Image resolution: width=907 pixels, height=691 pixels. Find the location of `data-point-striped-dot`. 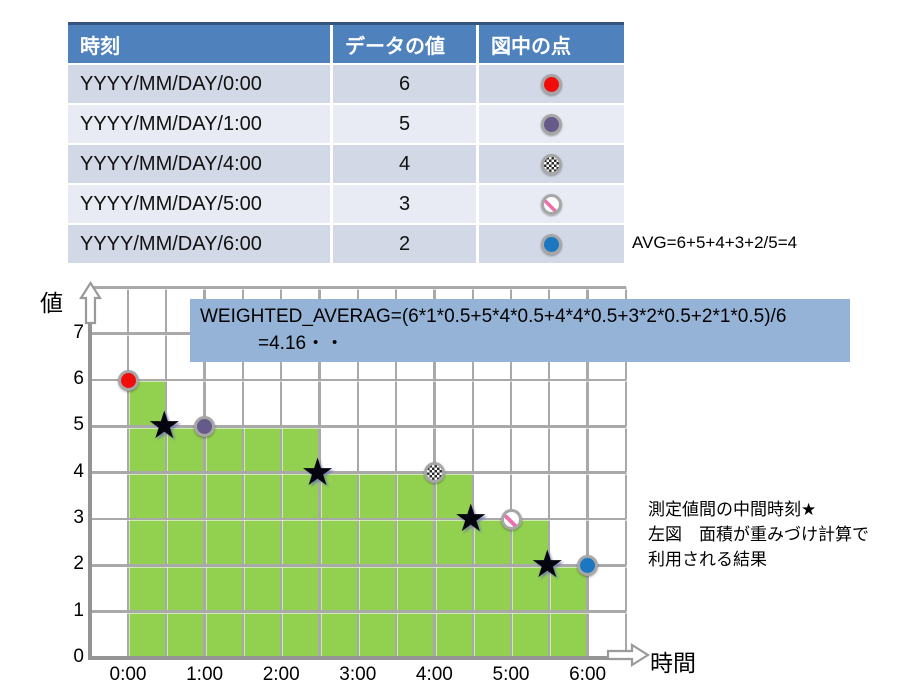

data-point-striped-dot is located at coordinates (511, 521).